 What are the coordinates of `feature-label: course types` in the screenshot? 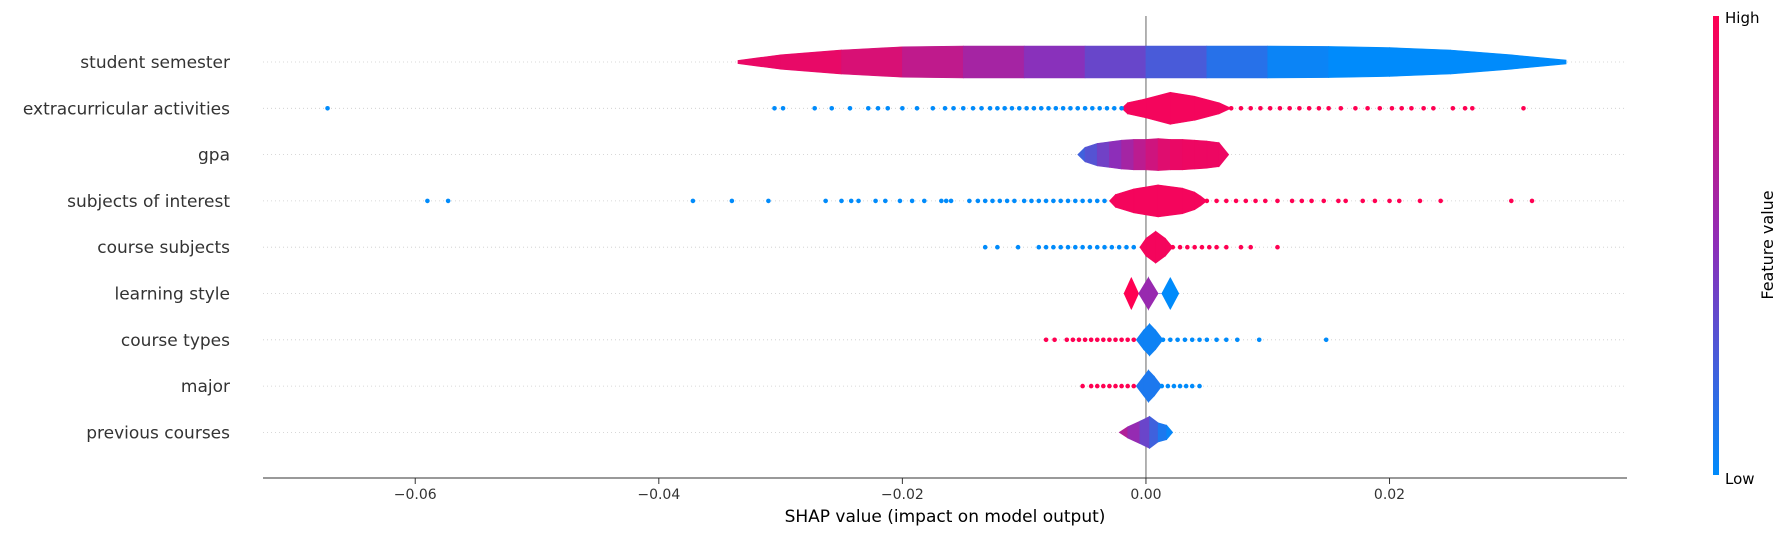 It's located at (175, 341).